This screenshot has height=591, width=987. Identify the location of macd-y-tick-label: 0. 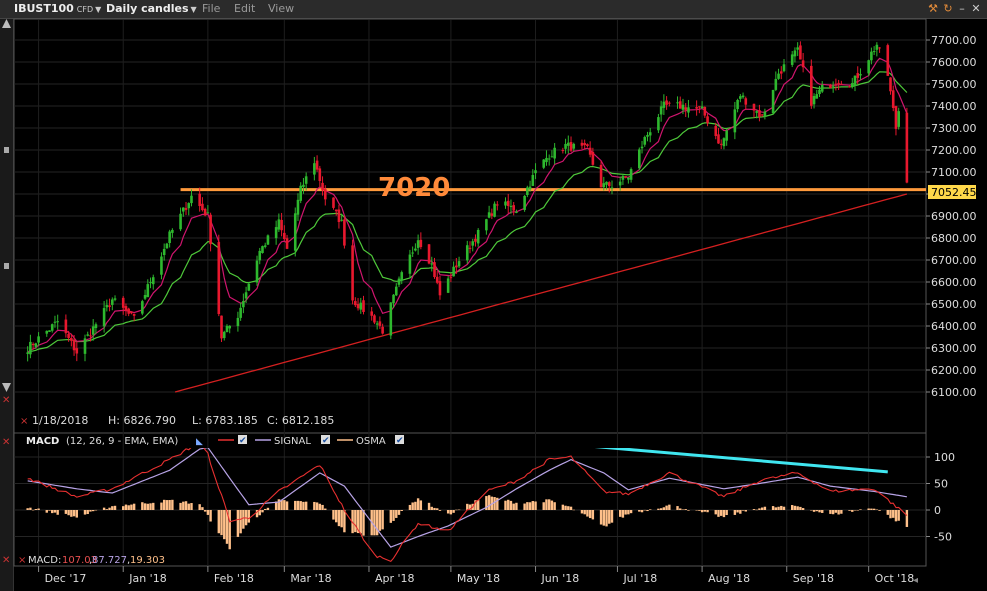
(937, 510).